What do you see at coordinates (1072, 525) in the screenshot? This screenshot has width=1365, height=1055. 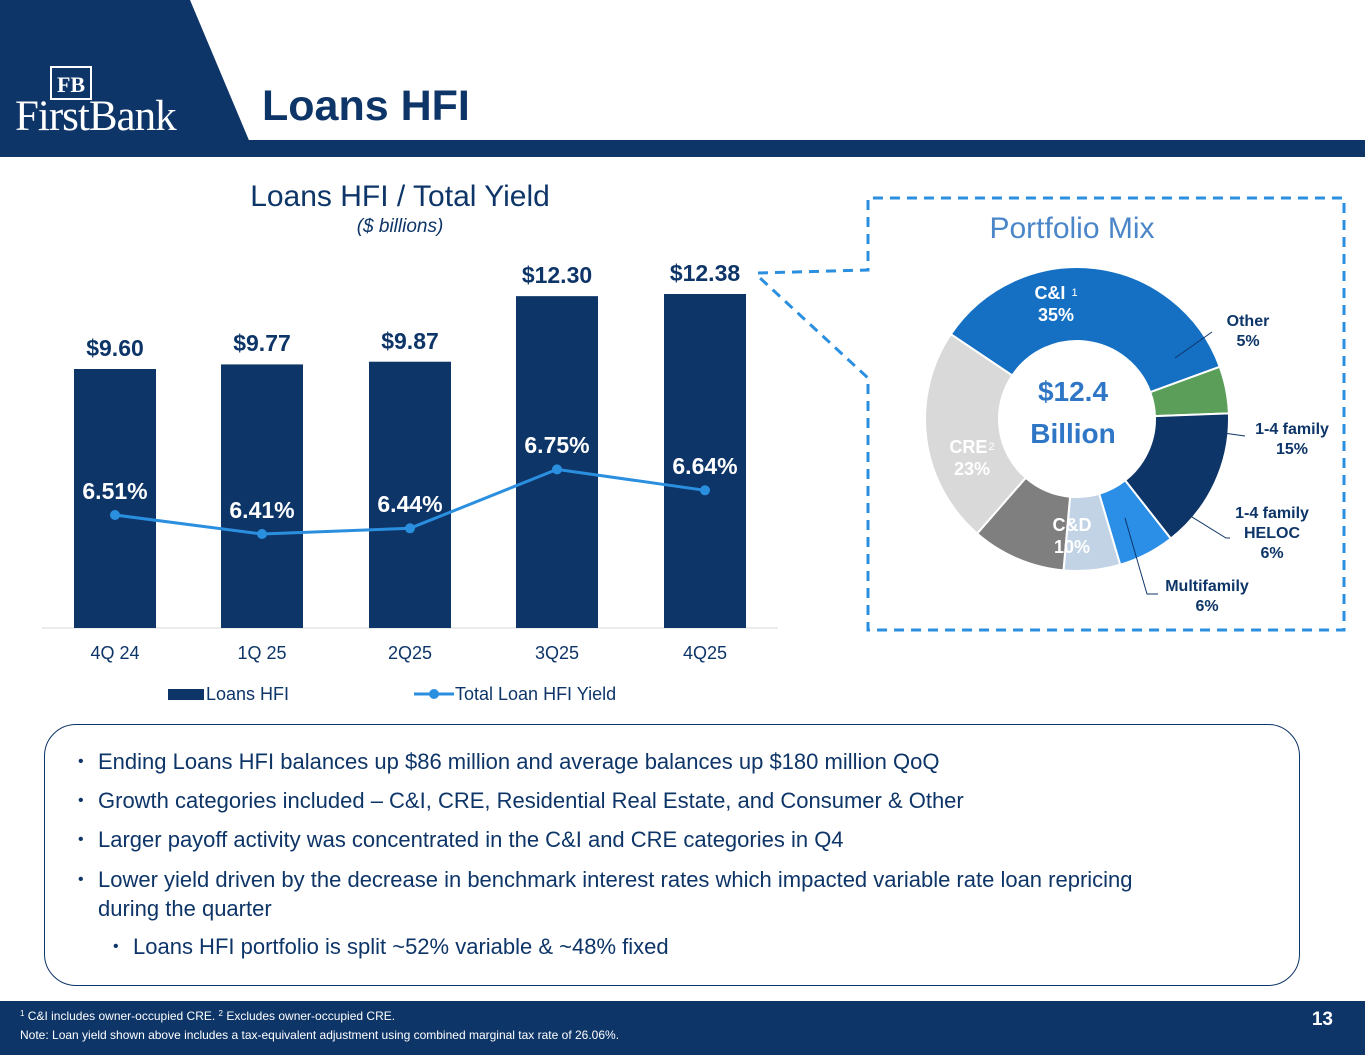 I see `slice-cd-name: C&D` at bounding box center [1072, 525].